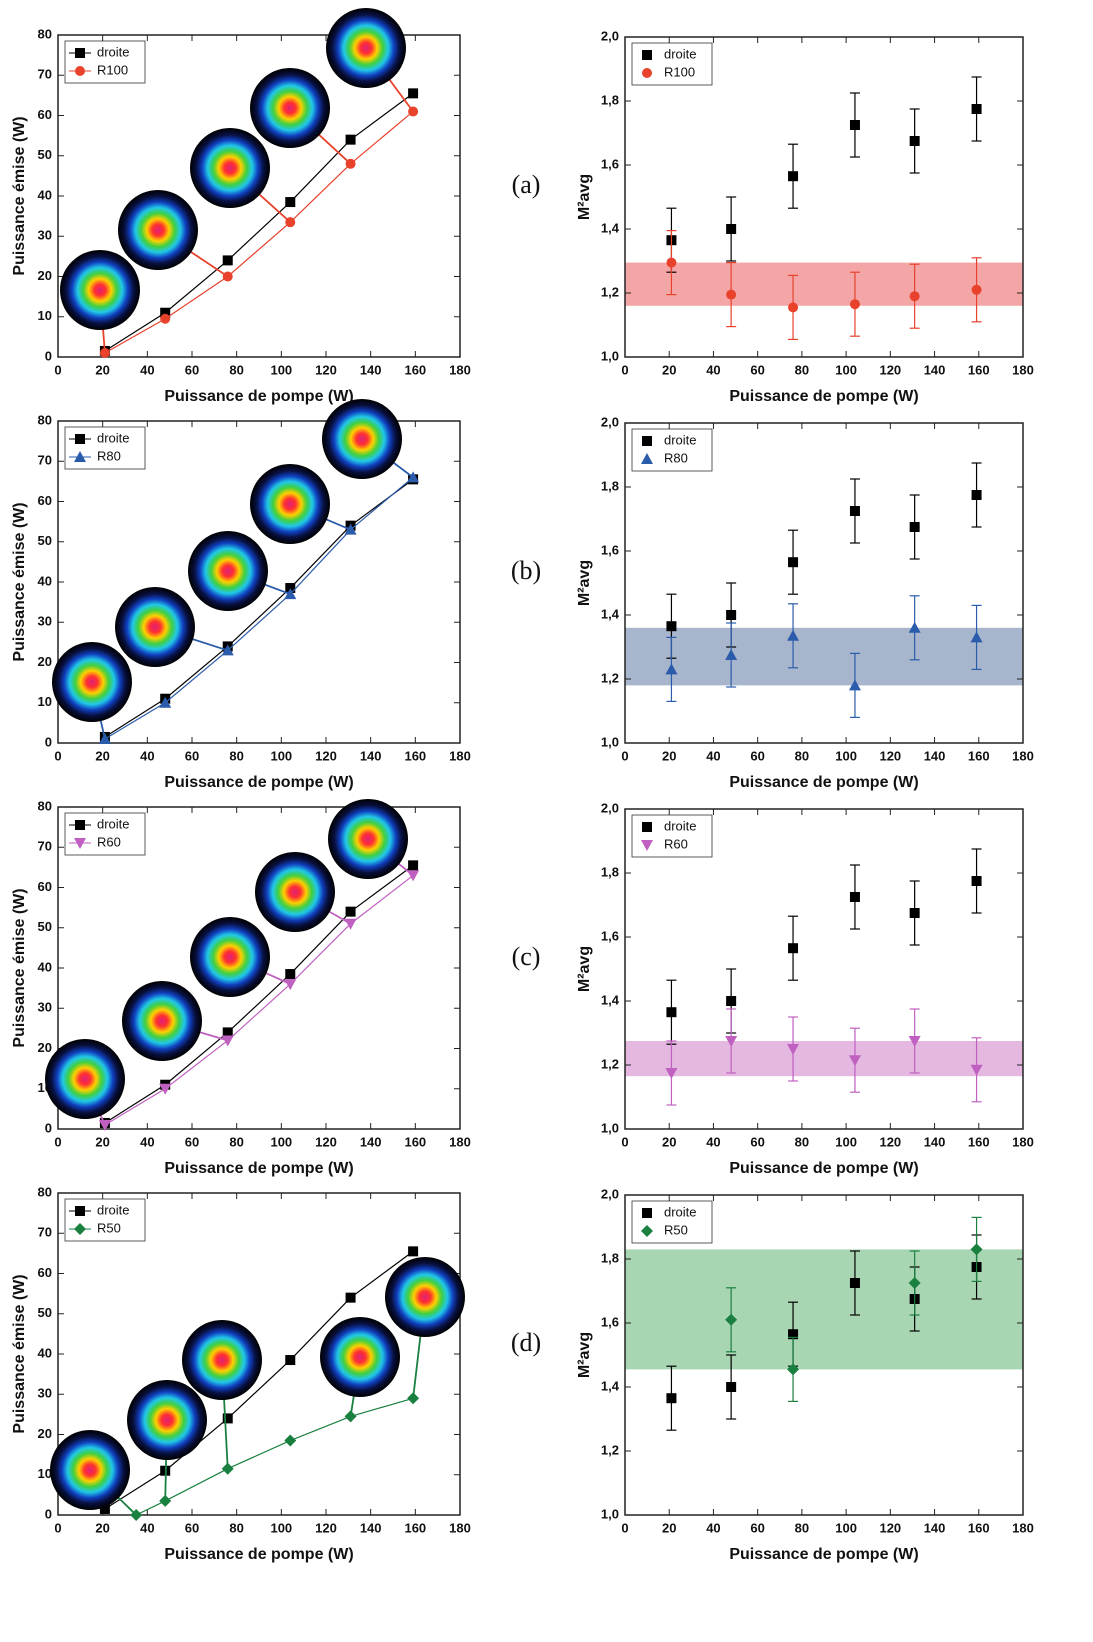 The width and height of the screenshot is (1093, 1642). I want to click on legend-label: R50, so click(676, 1229).